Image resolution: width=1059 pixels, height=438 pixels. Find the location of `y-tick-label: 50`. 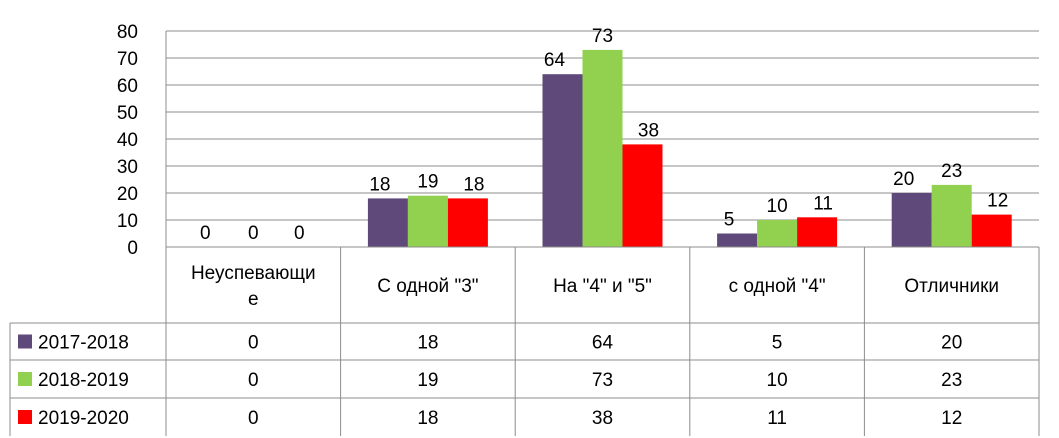

y-tick-label: 50 is located at coordinates (127, 113).